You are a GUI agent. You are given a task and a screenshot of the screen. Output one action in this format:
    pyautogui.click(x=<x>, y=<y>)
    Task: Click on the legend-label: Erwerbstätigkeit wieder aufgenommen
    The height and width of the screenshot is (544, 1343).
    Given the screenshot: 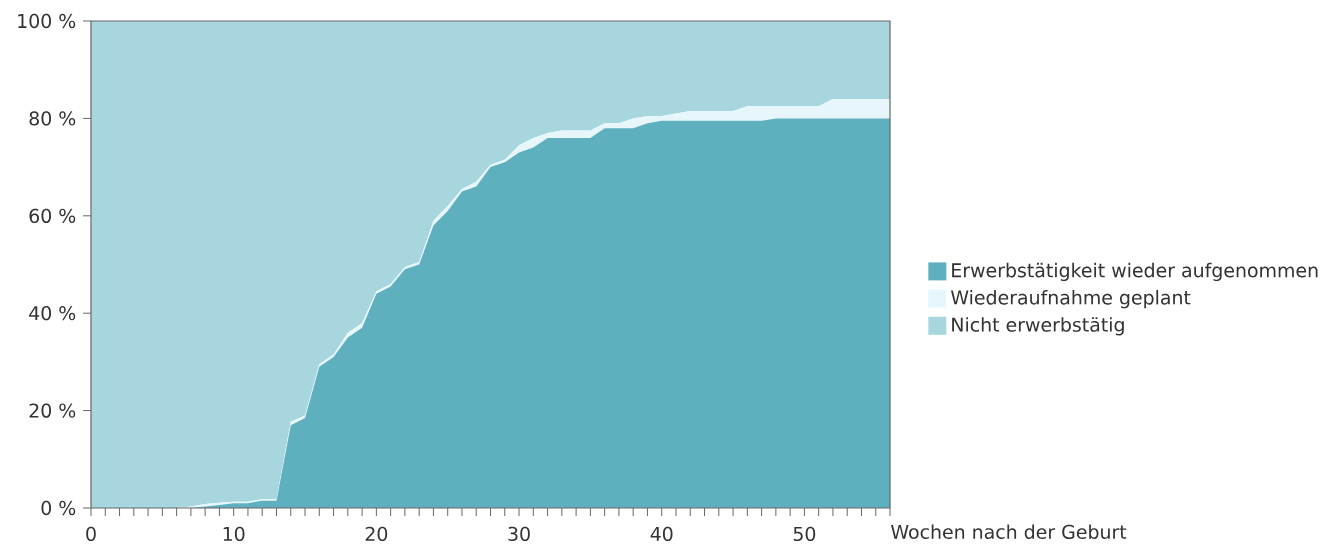 What is the action you would take?
    pyautogui.click(x=1135, y=272)
    